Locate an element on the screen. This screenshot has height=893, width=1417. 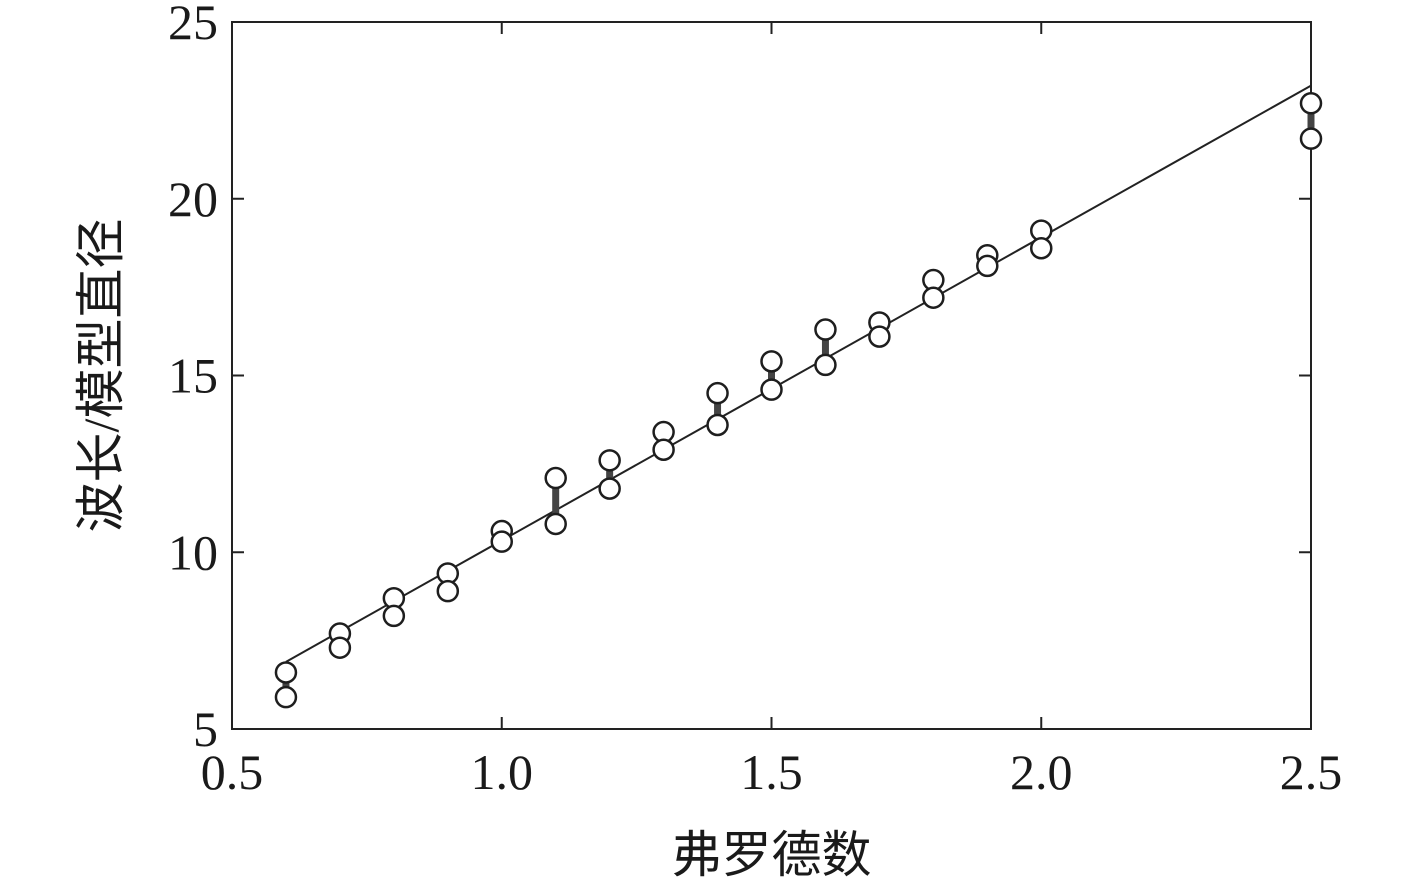
x-tick-label: 2.0 is located at coordinates (1041, 772).